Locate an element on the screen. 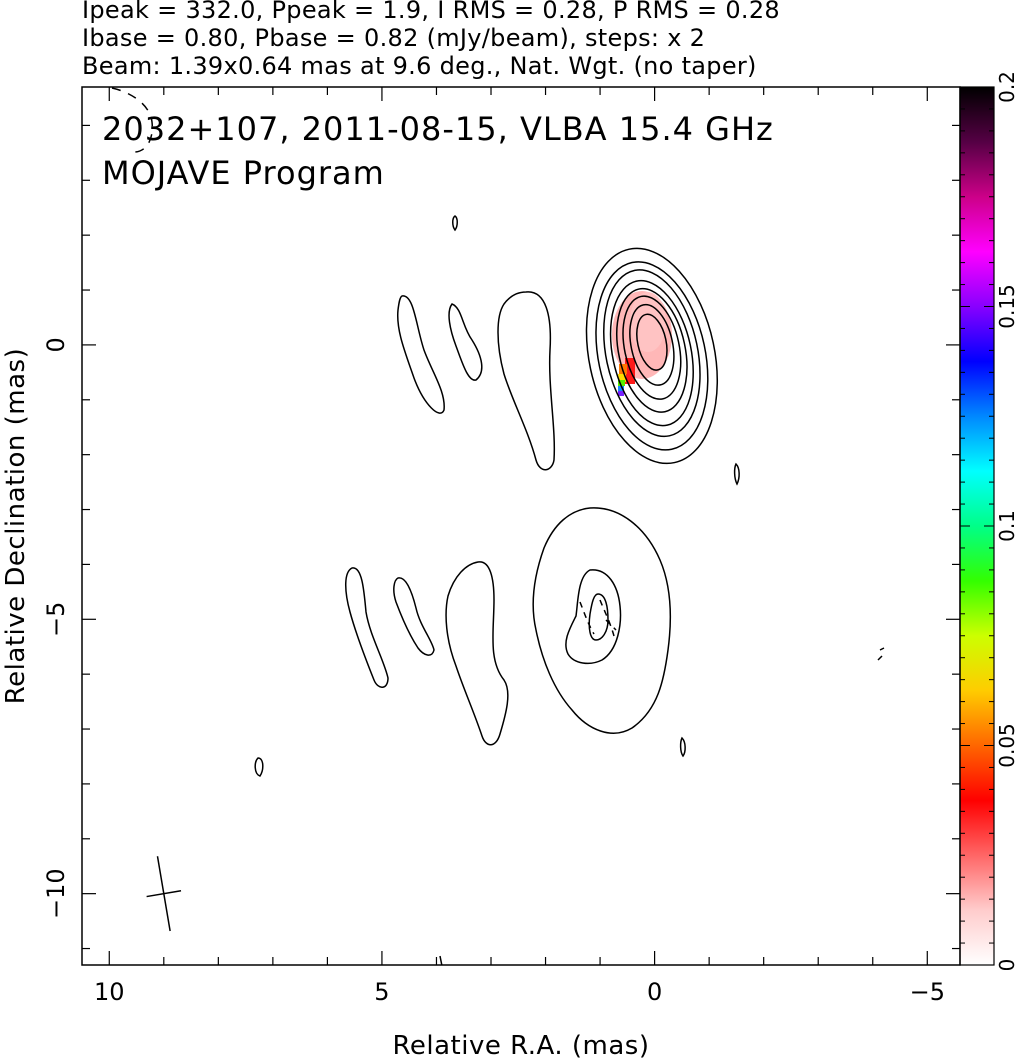  x-tick-label: 5 is located at coordinates (381, 992).